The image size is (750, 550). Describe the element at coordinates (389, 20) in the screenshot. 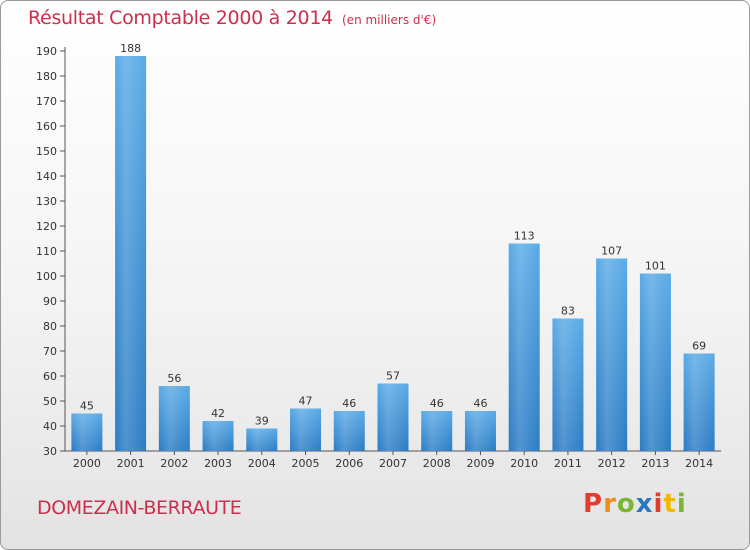

I see `chart-subtitle: (en milliers d'€)` at that location.